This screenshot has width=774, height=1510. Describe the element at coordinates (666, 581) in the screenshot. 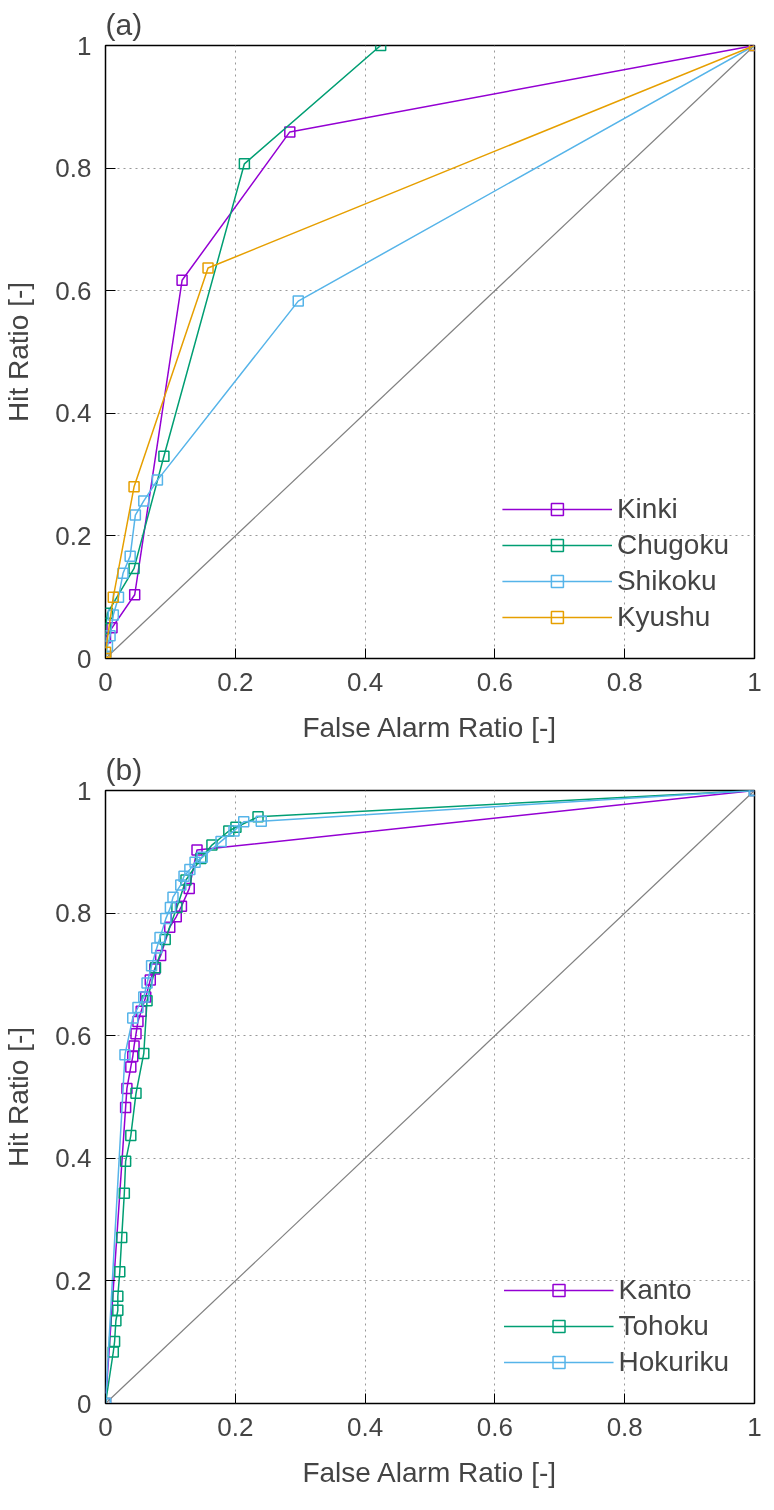

I see `legend-label: Shikoku` at that location.